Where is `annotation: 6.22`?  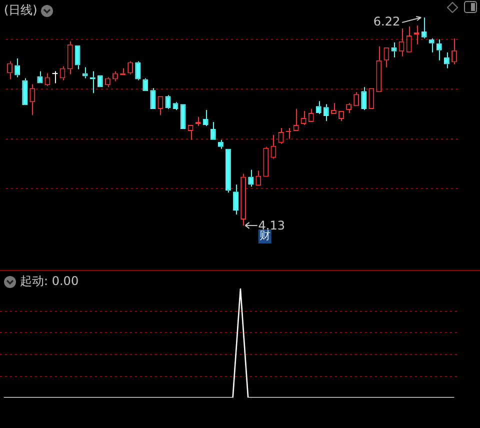 annotation: 6.22 is located at coordinates (386, 21).